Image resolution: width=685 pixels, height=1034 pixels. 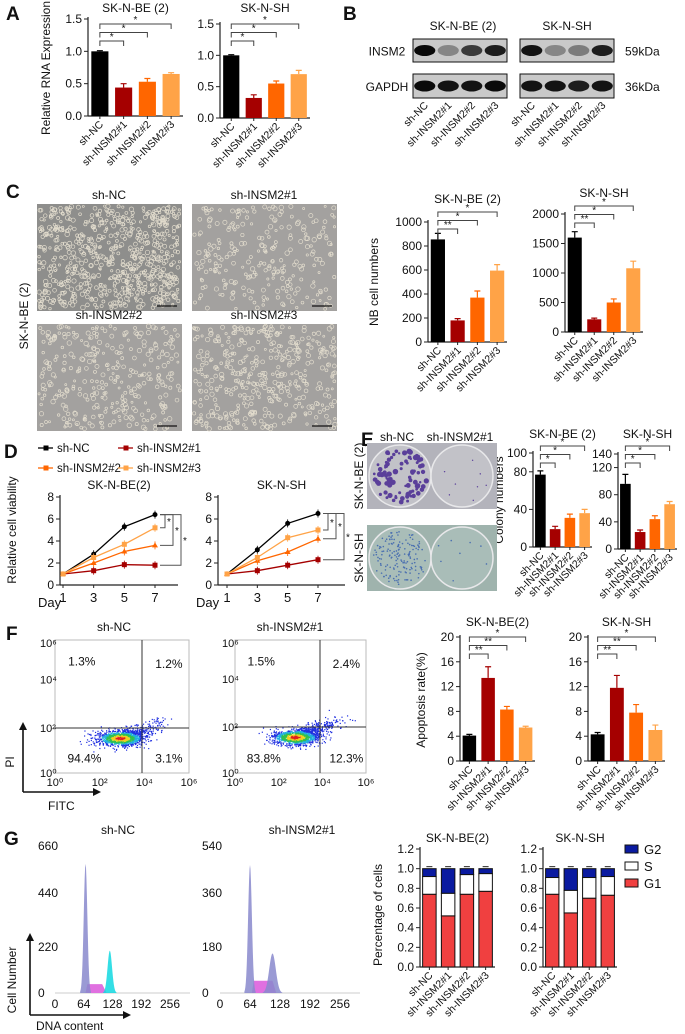 I want to click on y-tick-label: 0.0, so click(x=405, y=967).